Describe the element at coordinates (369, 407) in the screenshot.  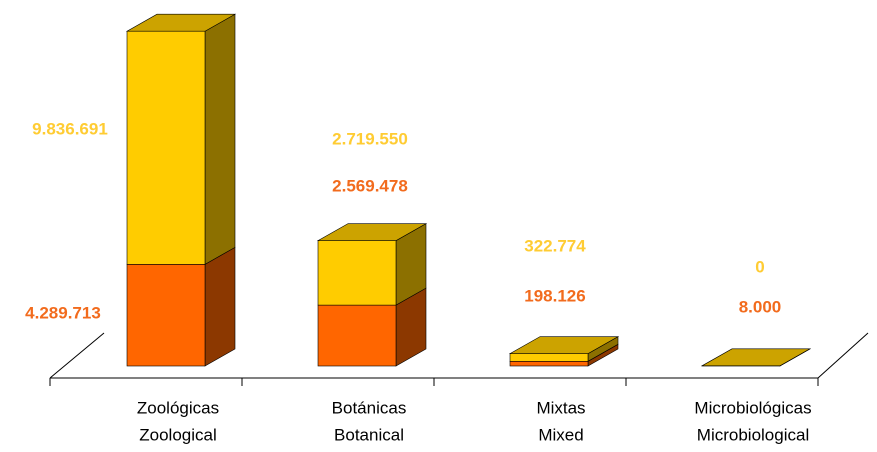
I see `x-tick-label: Botánicas` at that location.